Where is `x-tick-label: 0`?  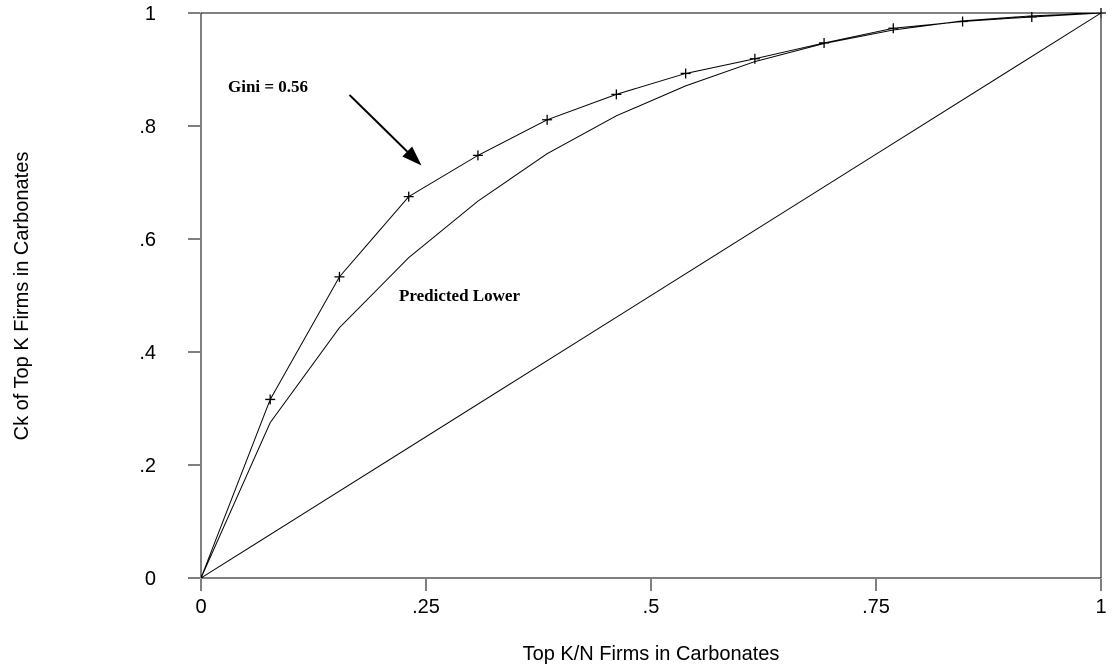
x-tick-label: 0 is located at coordinates (200, 607).